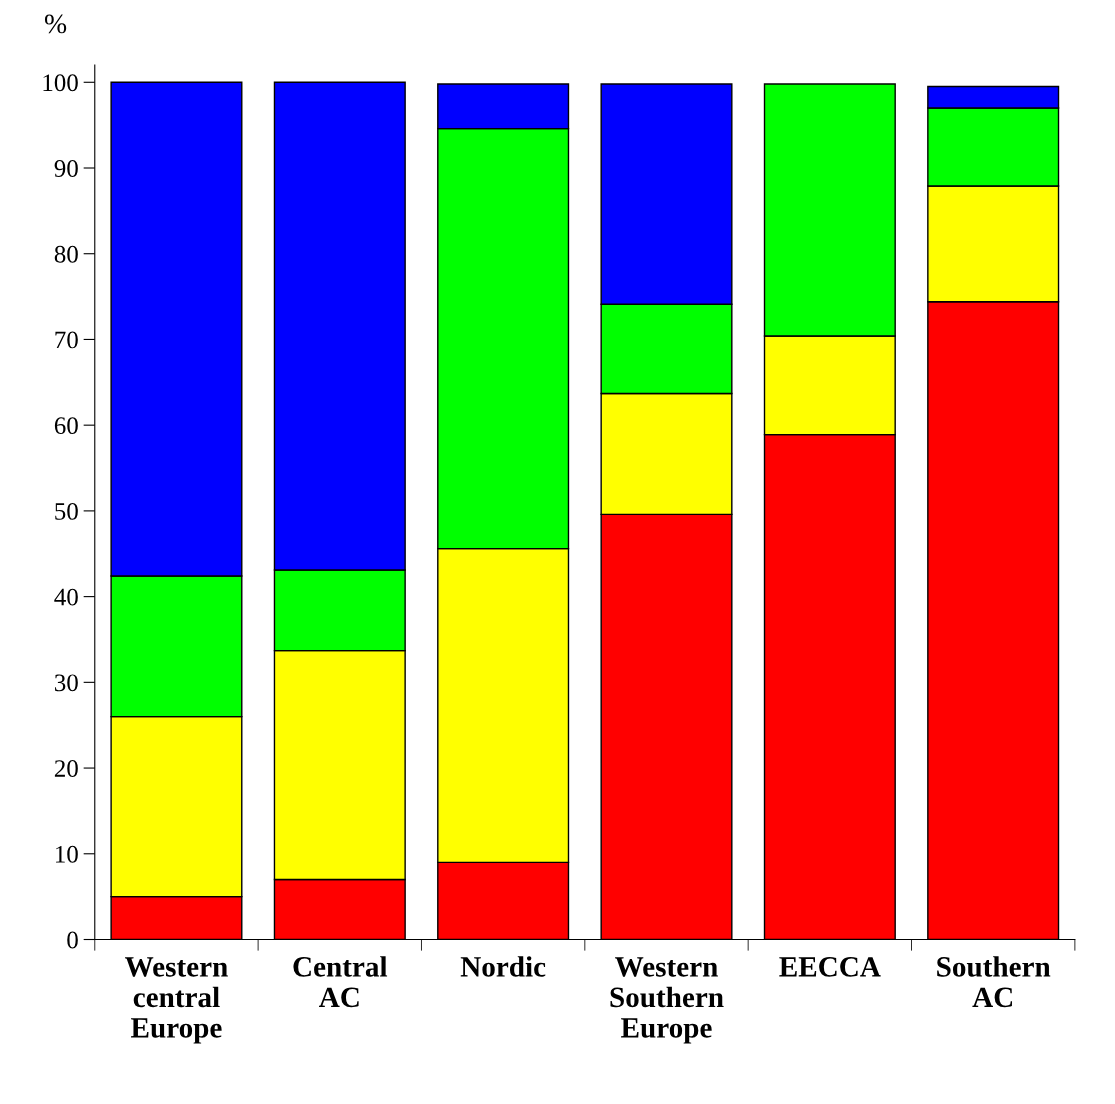 Image resolution: width=1115 pixels, height=1104 pixels. I want to click on x-tick-label: Western central Europe, so click(176, 1000).